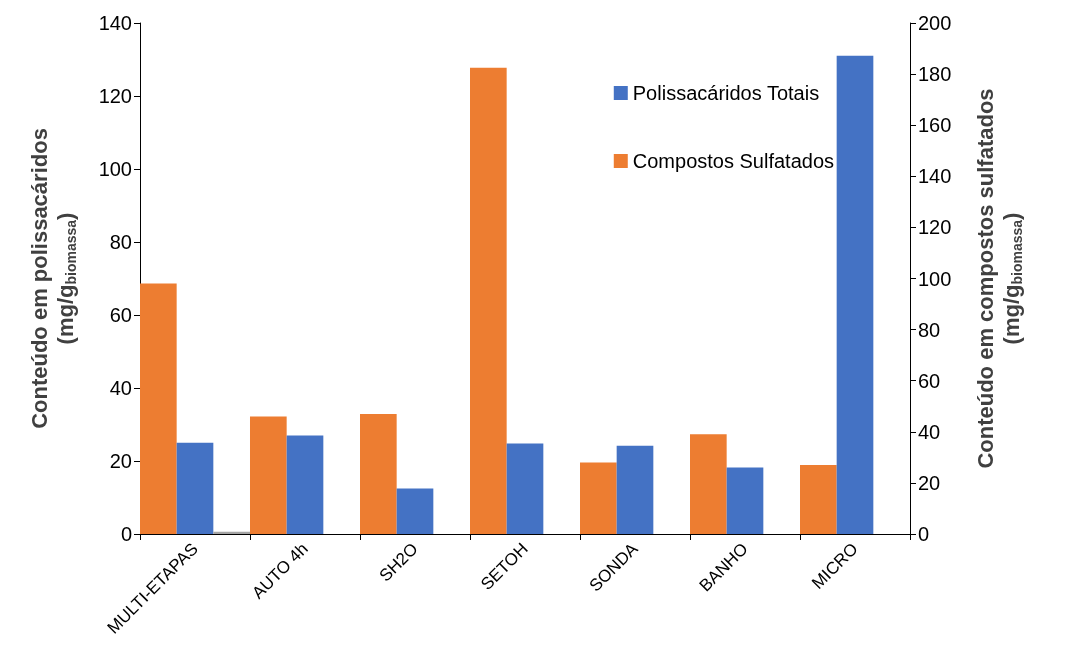  Describe the element at coordinates (726, 93) in the screenshot. I see `legend-label: Polissacáridos Totais` at that location.